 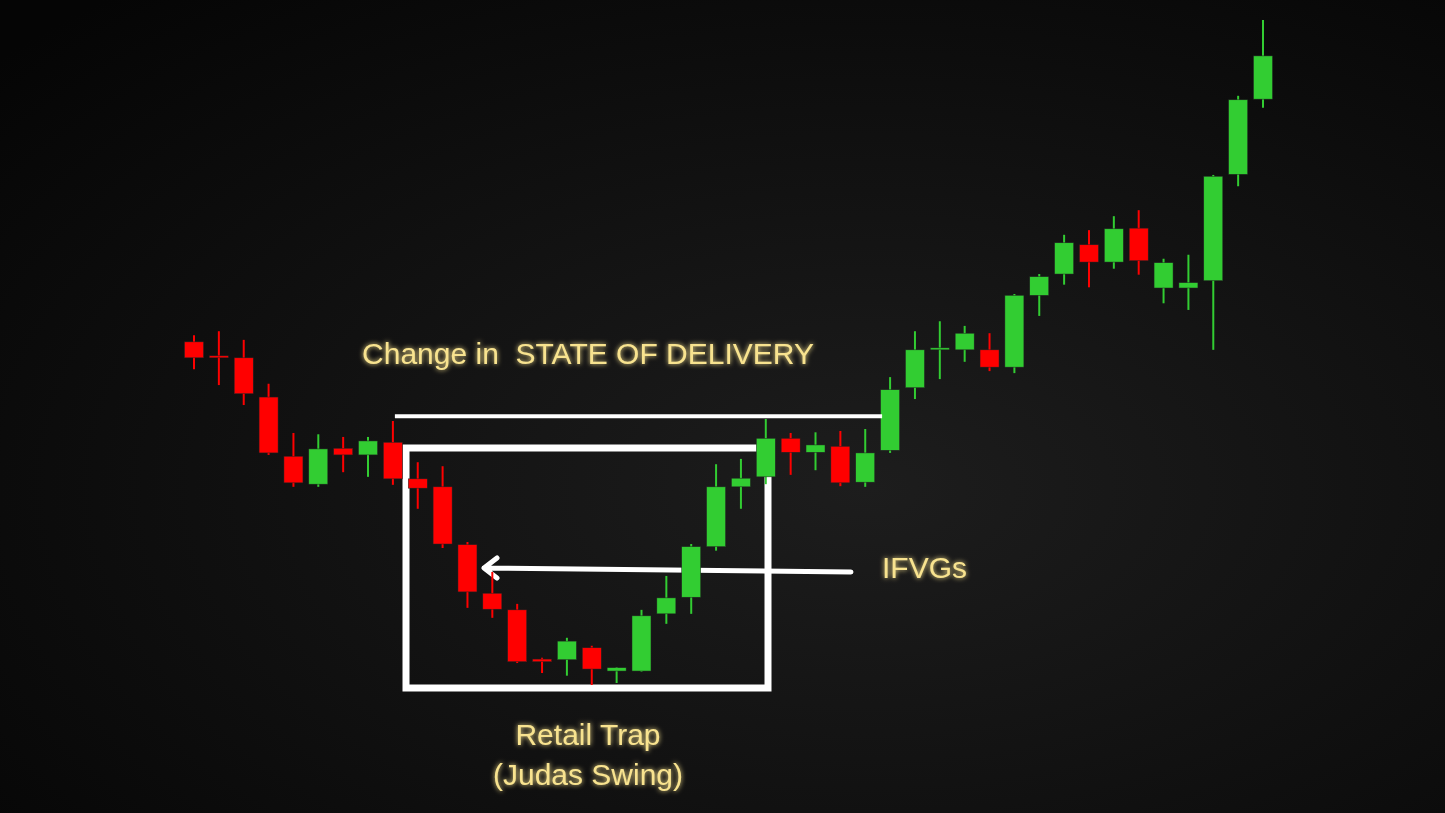 I want to click on annotation: Change in STATE OF DELIVERY, so click(x=588, y=353).